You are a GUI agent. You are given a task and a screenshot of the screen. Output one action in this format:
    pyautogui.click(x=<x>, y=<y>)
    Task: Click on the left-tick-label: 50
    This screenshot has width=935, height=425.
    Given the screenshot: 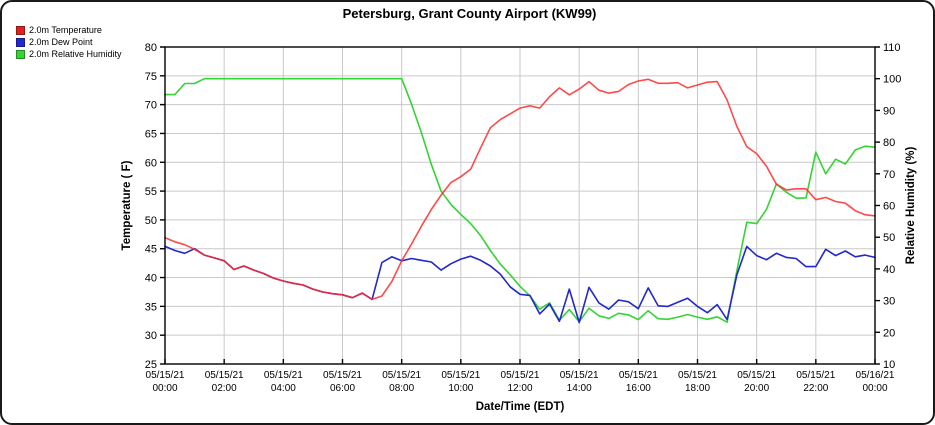 What is the action you would take?
    pyautogui.click(x=151, y=221)
    